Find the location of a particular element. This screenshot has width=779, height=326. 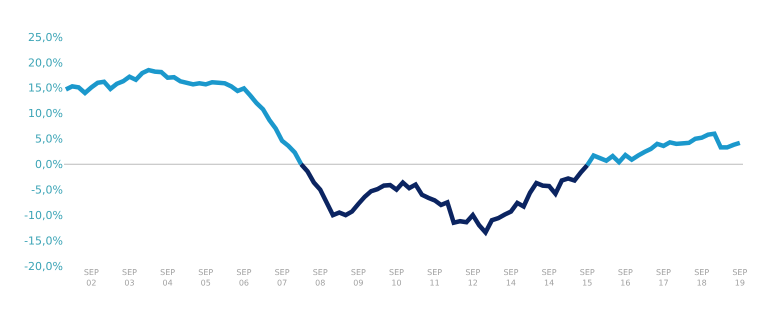

x-tick-label: SEP 03 is located at coordinates (130, 278).